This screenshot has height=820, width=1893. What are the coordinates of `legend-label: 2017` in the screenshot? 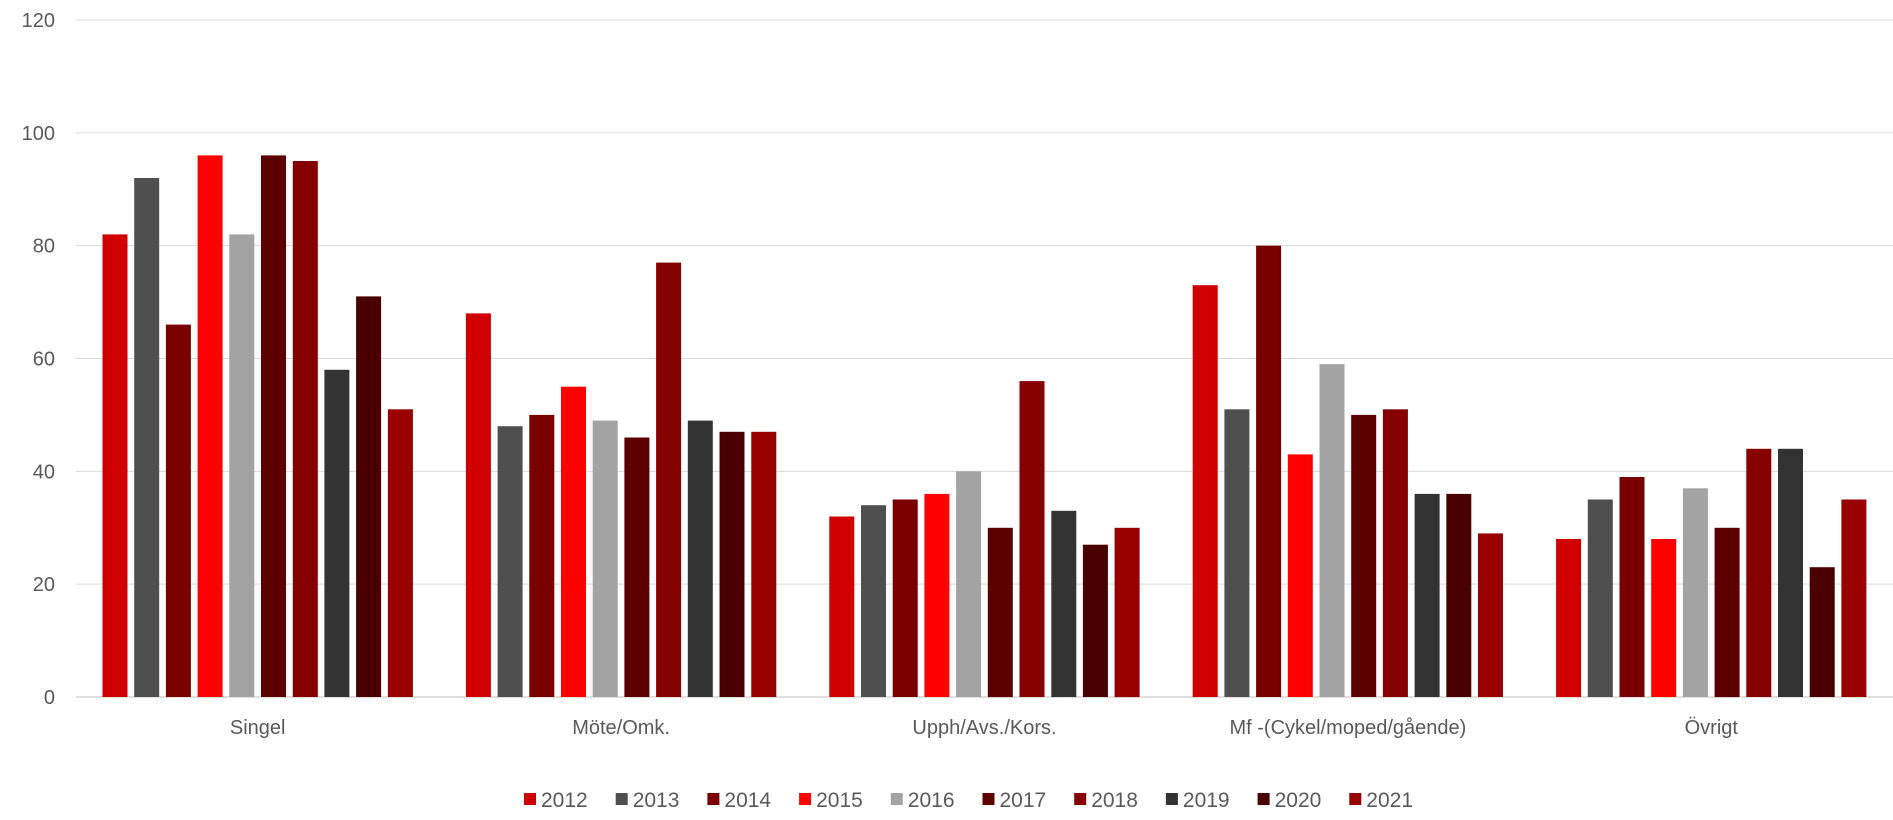 It's located at (1023, 800).